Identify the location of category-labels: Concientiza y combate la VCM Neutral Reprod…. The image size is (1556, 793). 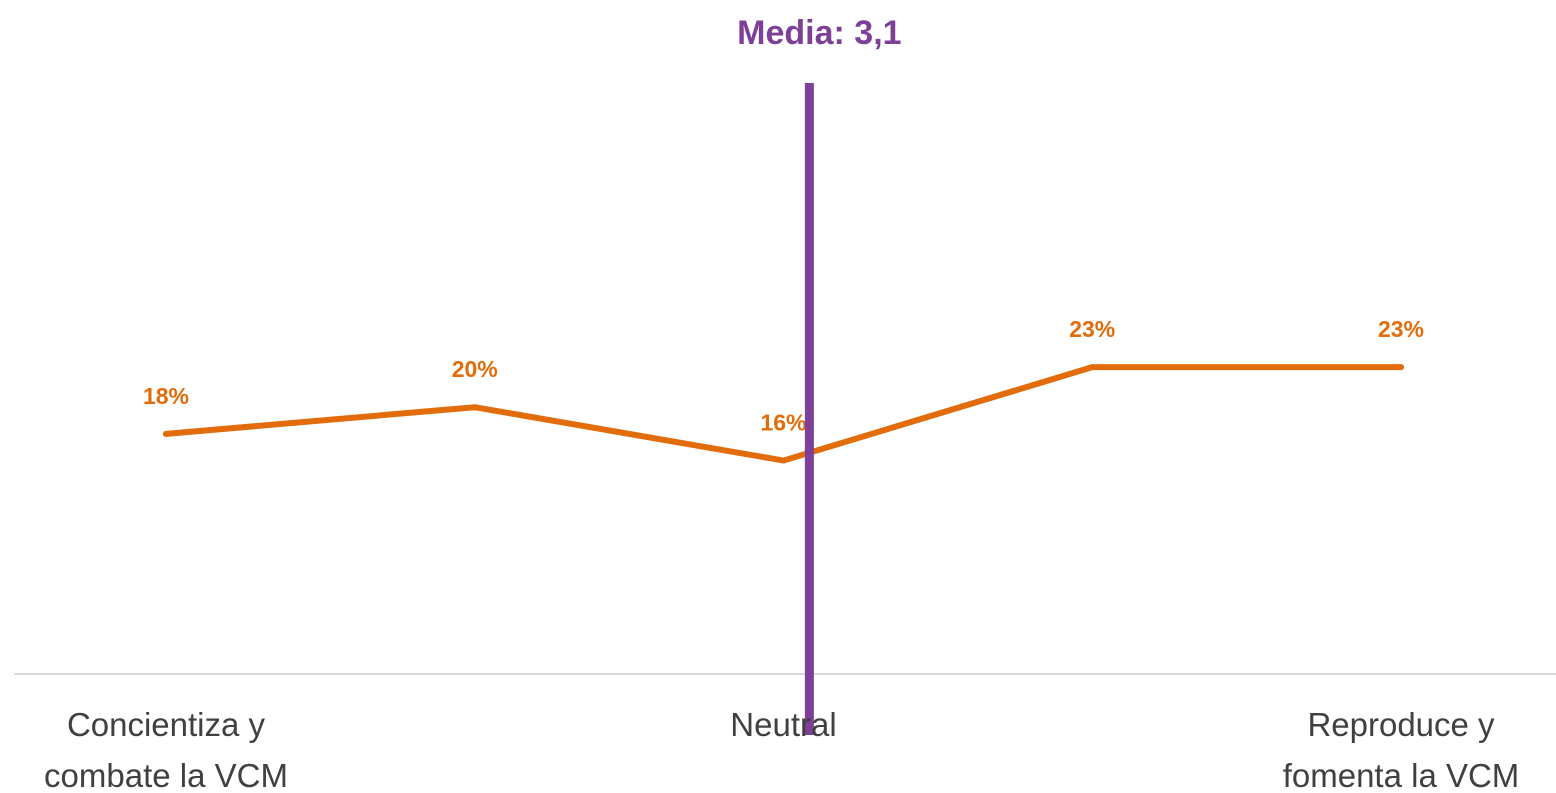
(781, 749).